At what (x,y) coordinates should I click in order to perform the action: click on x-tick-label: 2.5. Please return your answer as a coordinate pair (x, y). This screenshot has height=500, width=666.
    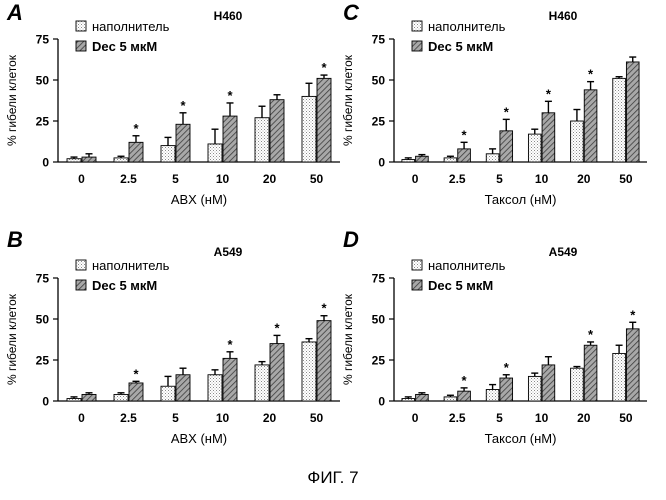
    Looking at the image, I should click on (128, 418).